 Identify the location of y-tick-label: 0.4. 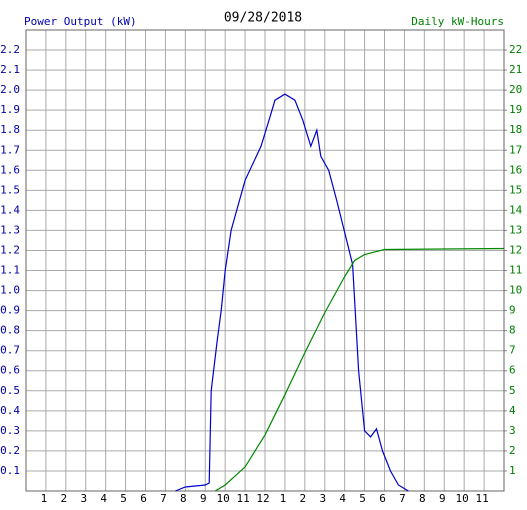
(10, 410).